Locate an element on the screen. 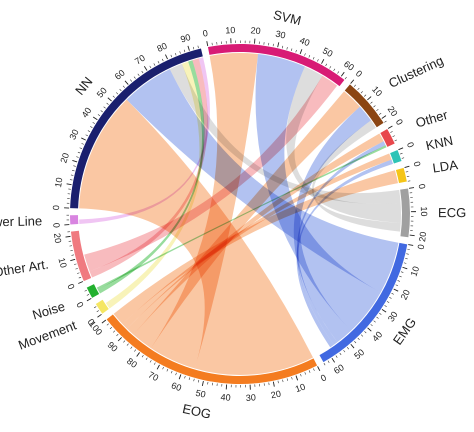 The image size is (474, 432). tick-label-emg: 0 is located at coordinates (421, 246).